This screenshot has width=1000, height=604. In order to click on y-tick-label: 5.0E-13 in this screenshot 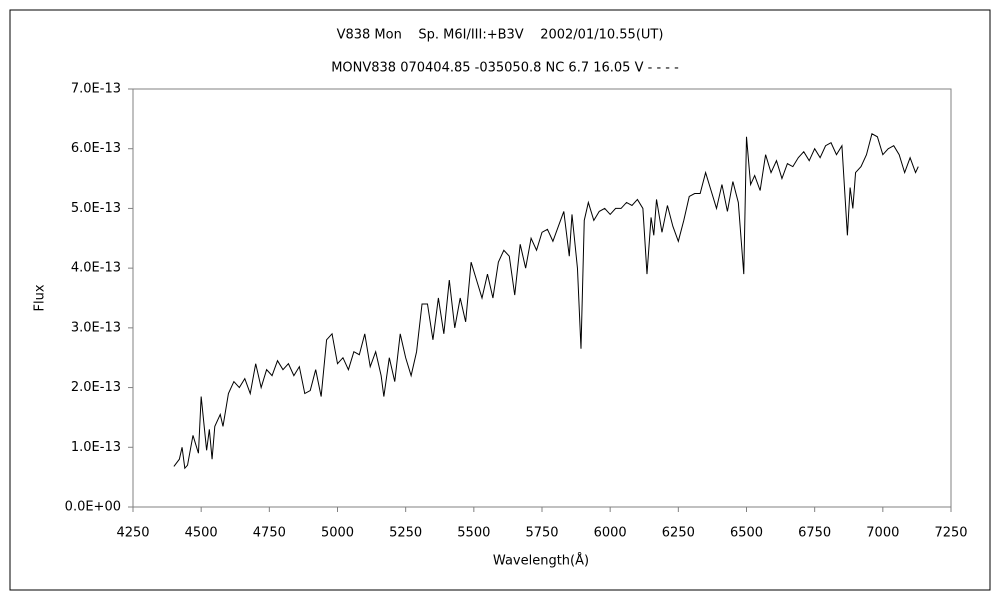, I will do `click(96, 208)`.